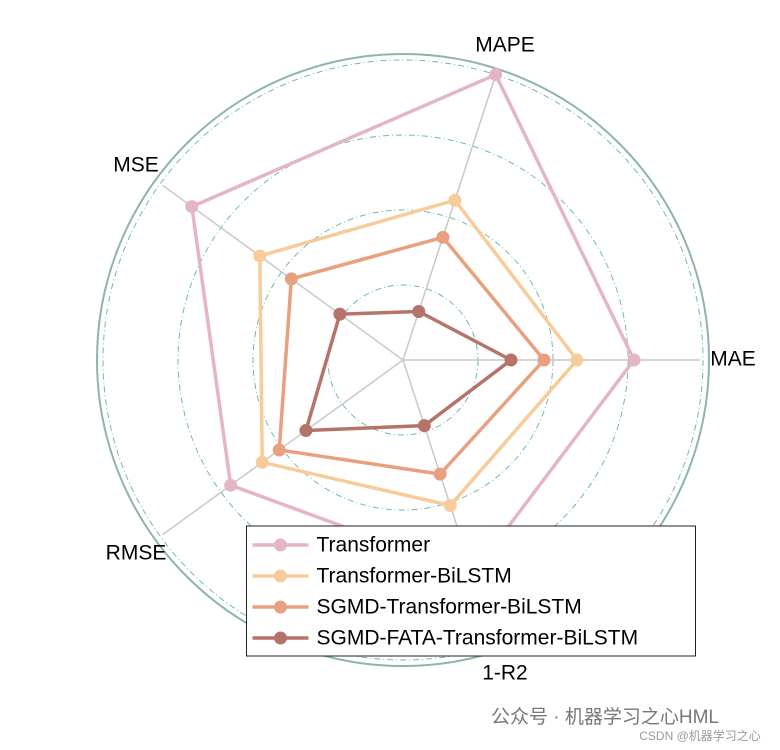 The width and height of the screenshot is (780, 750). I want to click on axis-label: RMSE, so click(136, 553).